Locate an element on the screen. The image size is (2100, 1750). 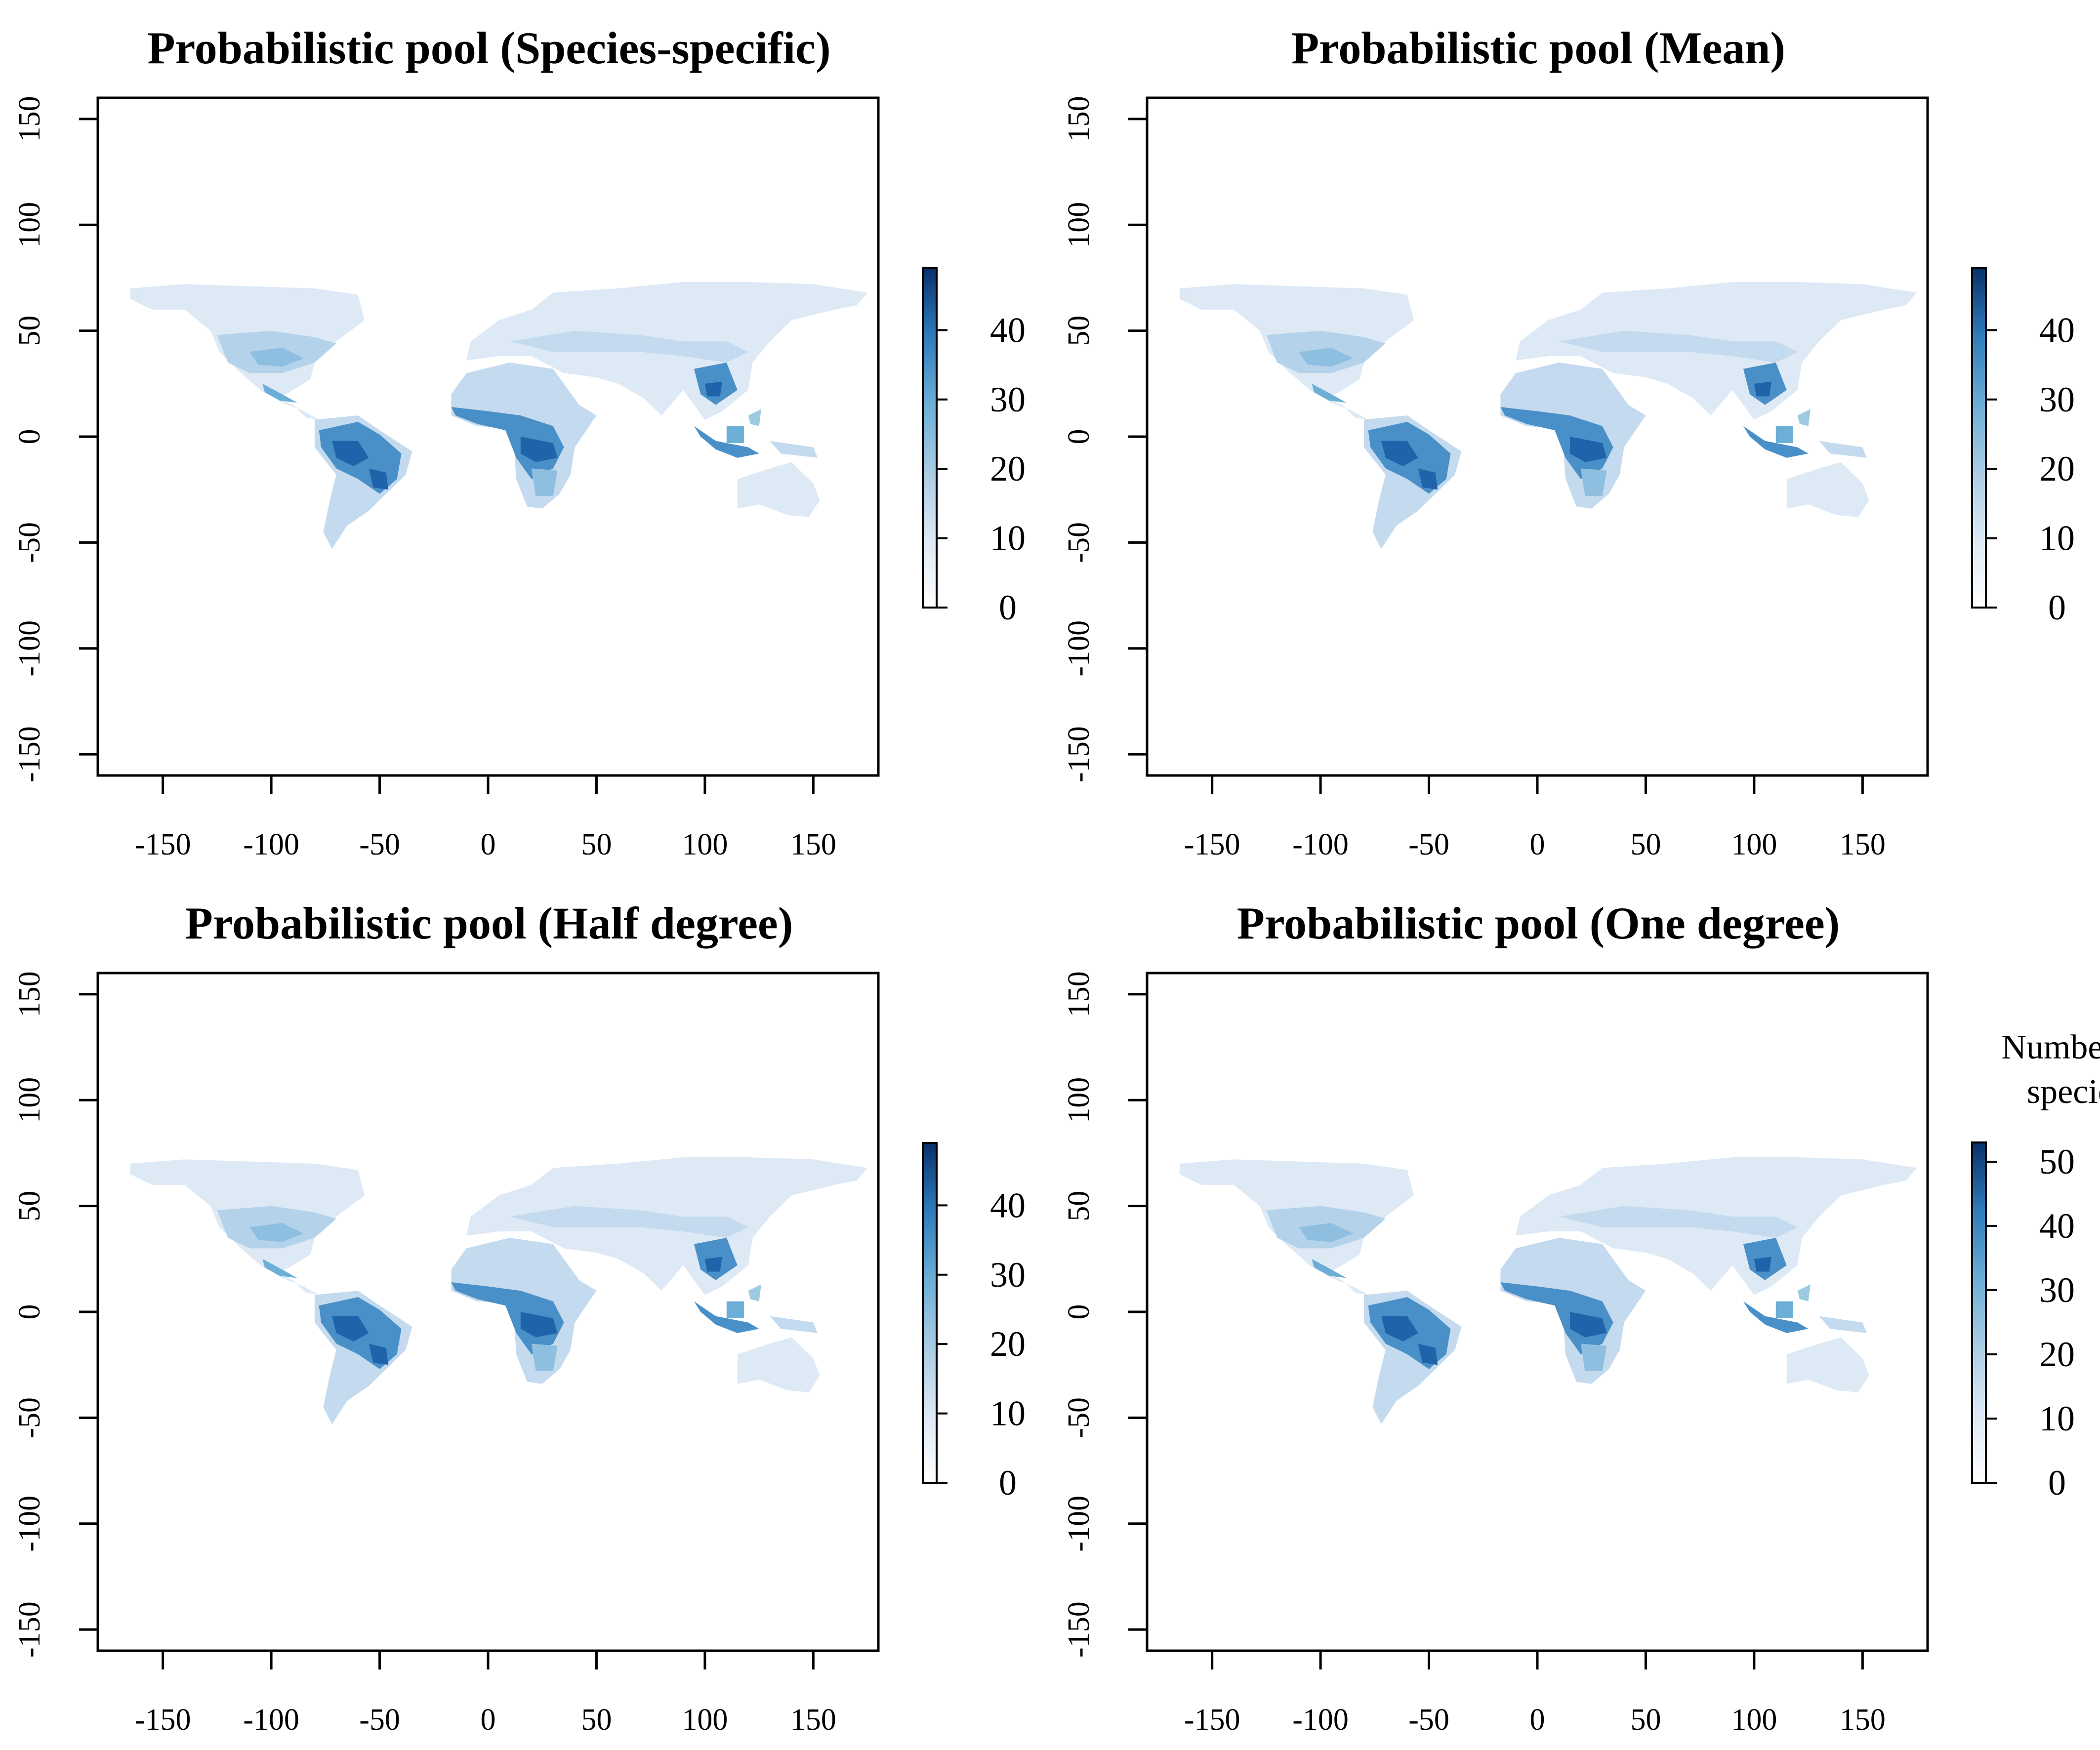
colorbar-tick-label: 50 is located at coordinates (2057, 1161).